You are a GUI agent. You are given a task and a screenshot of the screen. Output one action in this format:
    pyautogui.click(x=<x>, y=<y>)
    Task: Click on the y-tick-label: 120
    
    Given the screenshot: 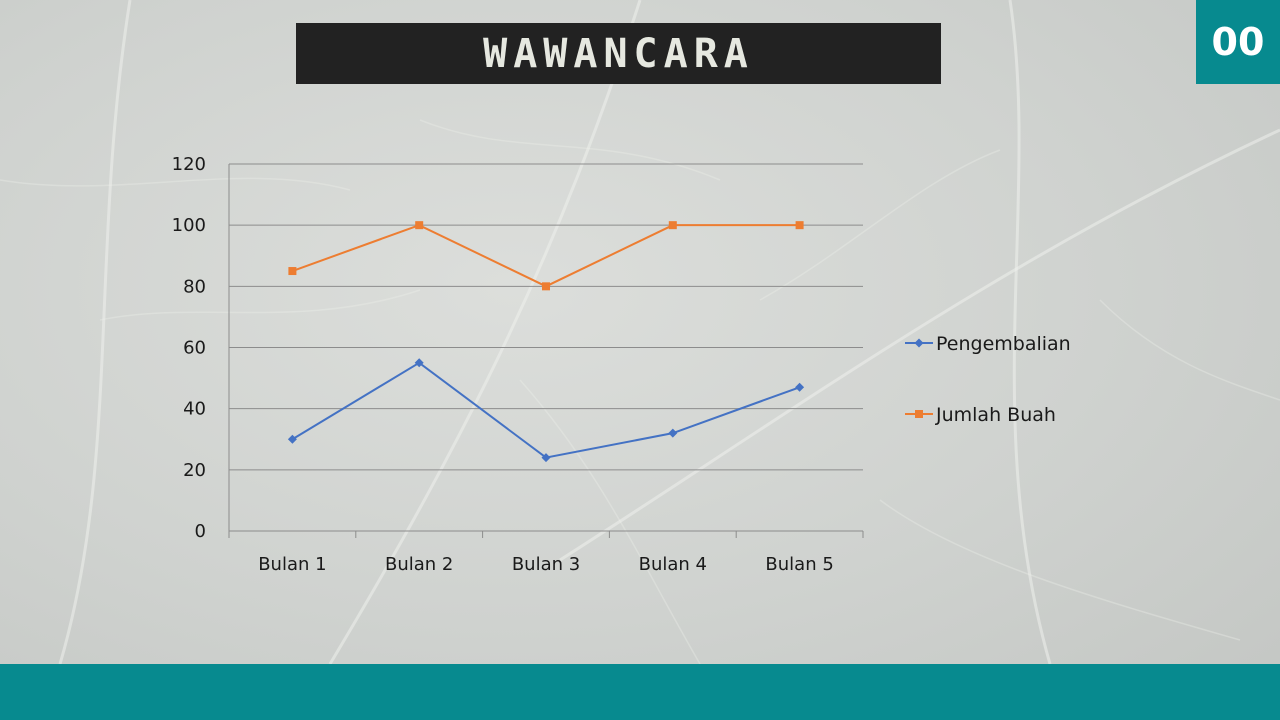 What is the action you would take?
    pyautogui.click(x=189, y=164)
    